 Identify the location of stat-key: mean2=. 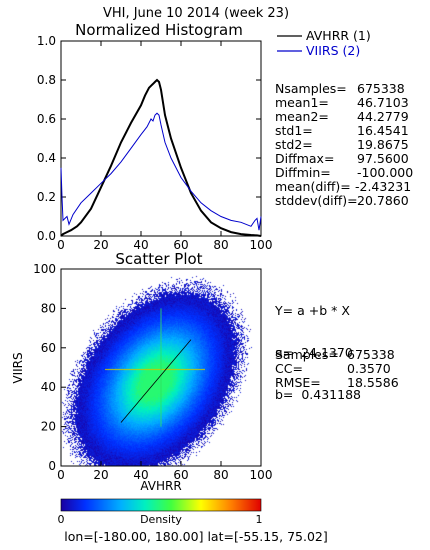
(302, 116).